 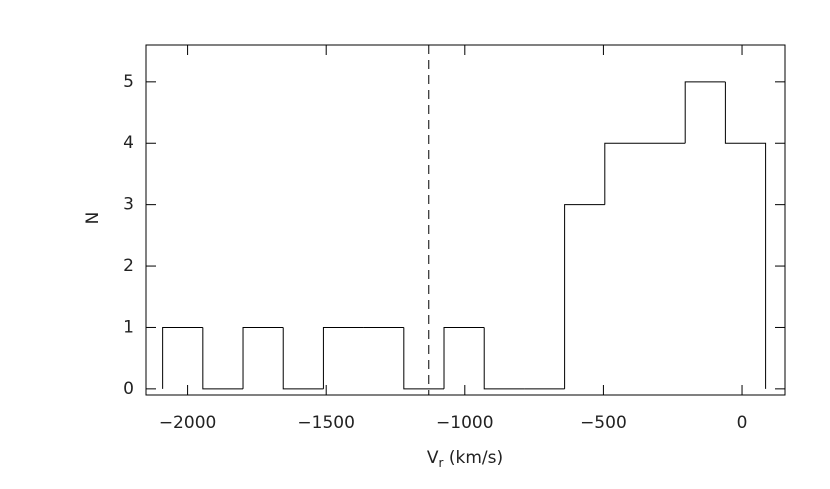 I want to click on x-tick-label: −1000, so click(x=465, y=423).